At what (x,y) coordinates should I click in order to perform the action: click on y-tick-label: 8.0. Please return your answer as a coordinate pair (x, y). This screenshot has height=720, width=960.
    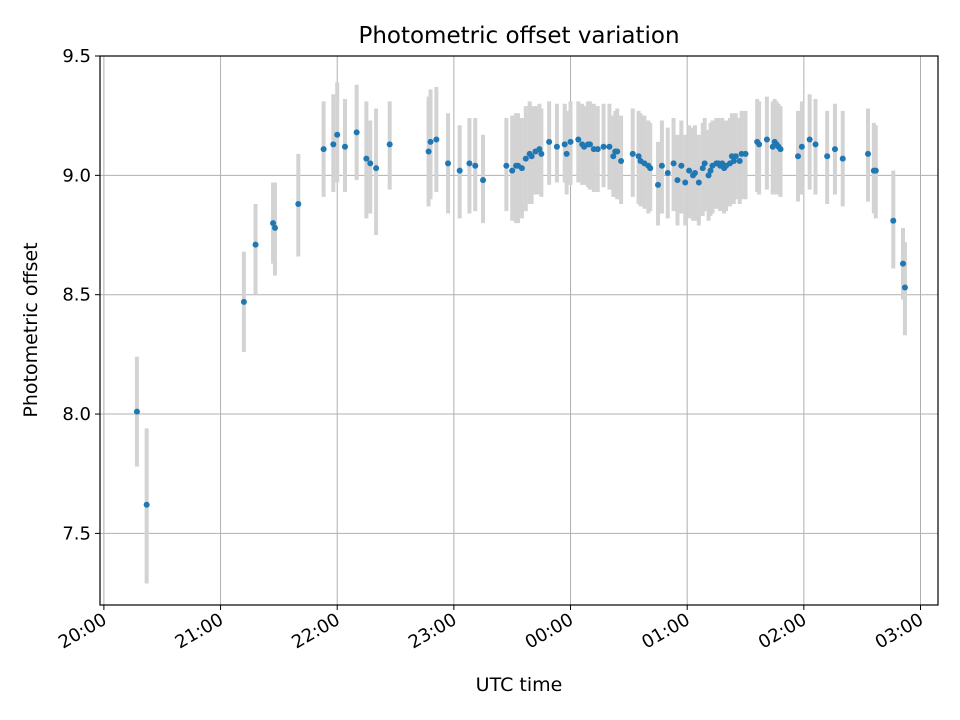
    Looking at the image, I should click on (76, 414).